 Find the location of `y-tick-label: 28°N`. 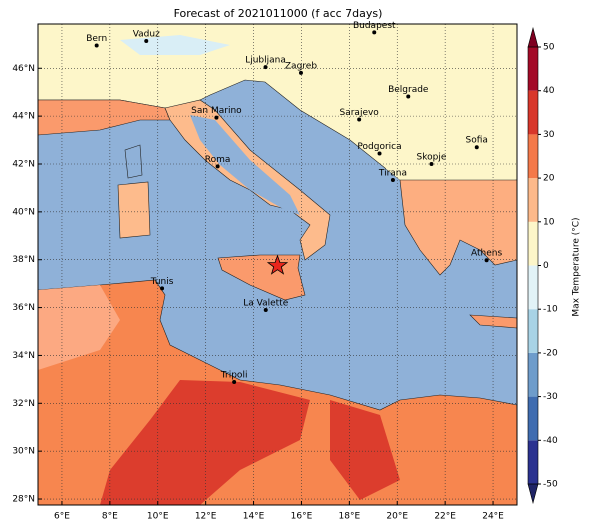

y-tick-label: 28°N is located at coordinates (23, 500).